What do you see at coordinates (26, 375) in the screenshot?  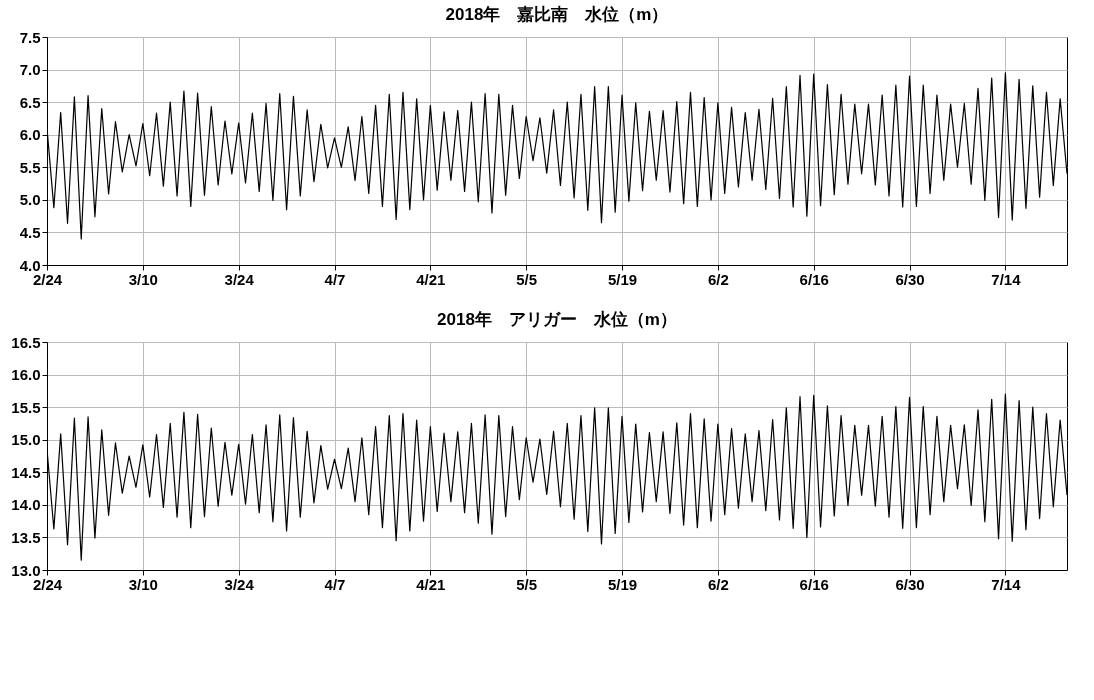 I see `y-tick-label: 16.0` at bounding box center [26, 375].